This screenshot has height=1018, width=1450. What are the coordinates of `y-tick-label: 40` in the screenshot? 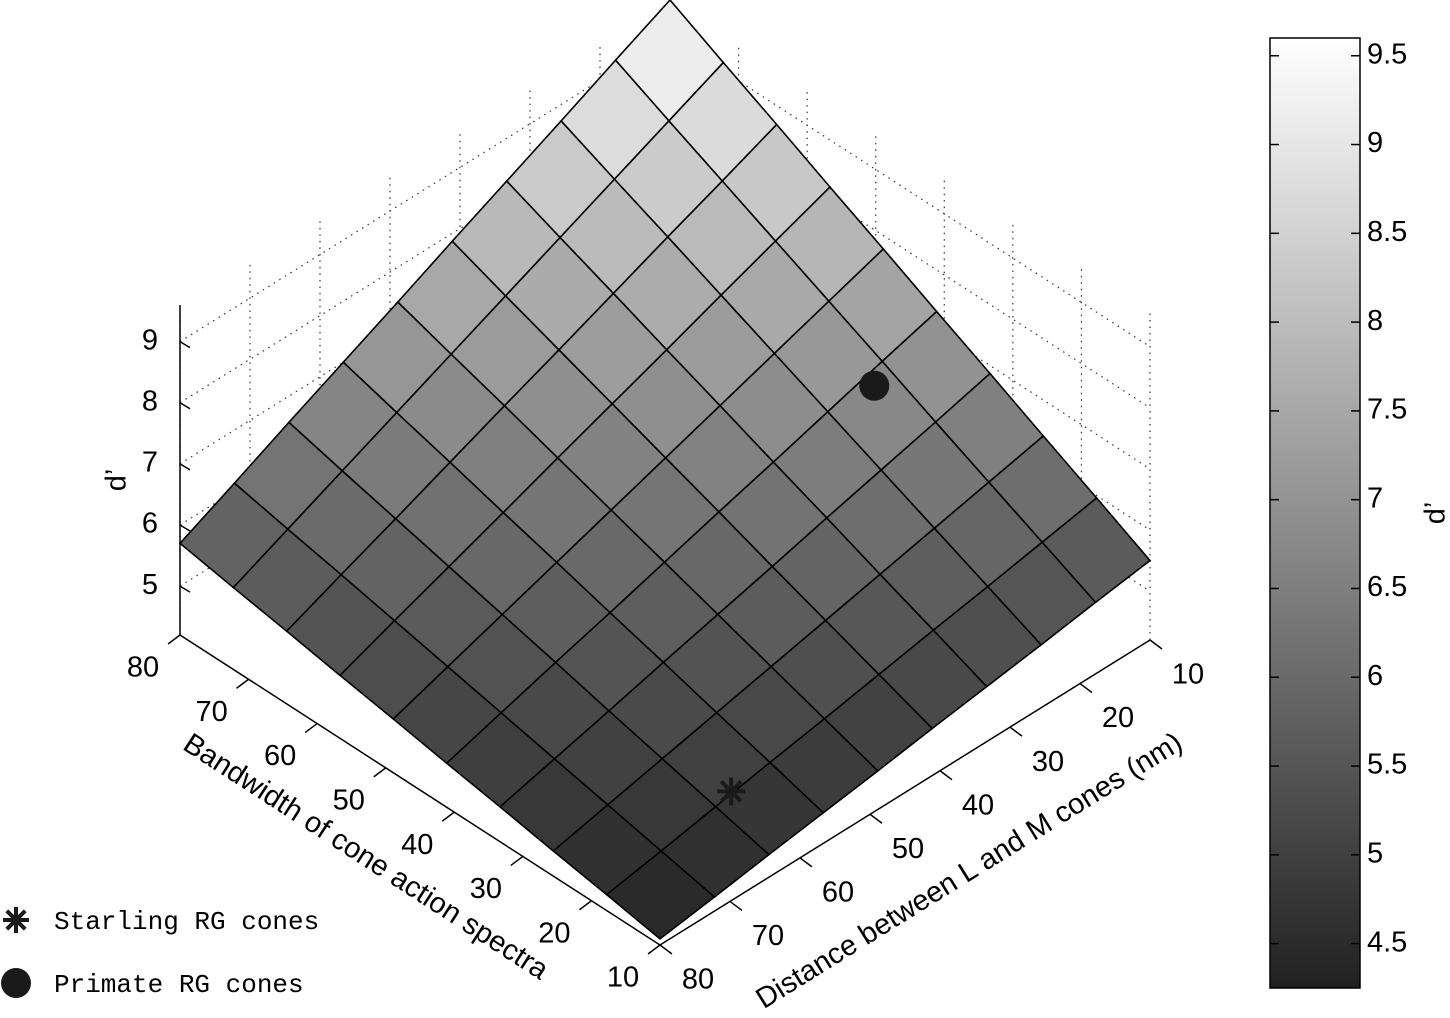 It's located at (417, 845).